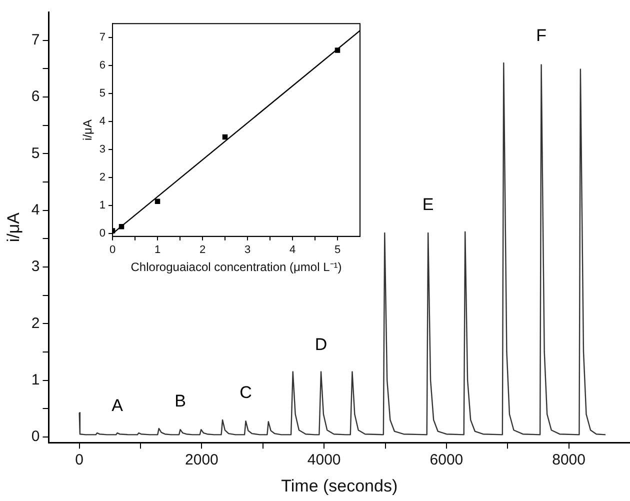 This screenshot has width=630, height=501. Describe the element at coordinates (337, 250) in the screenshot. I see `x-tick-label: 5` at that location.